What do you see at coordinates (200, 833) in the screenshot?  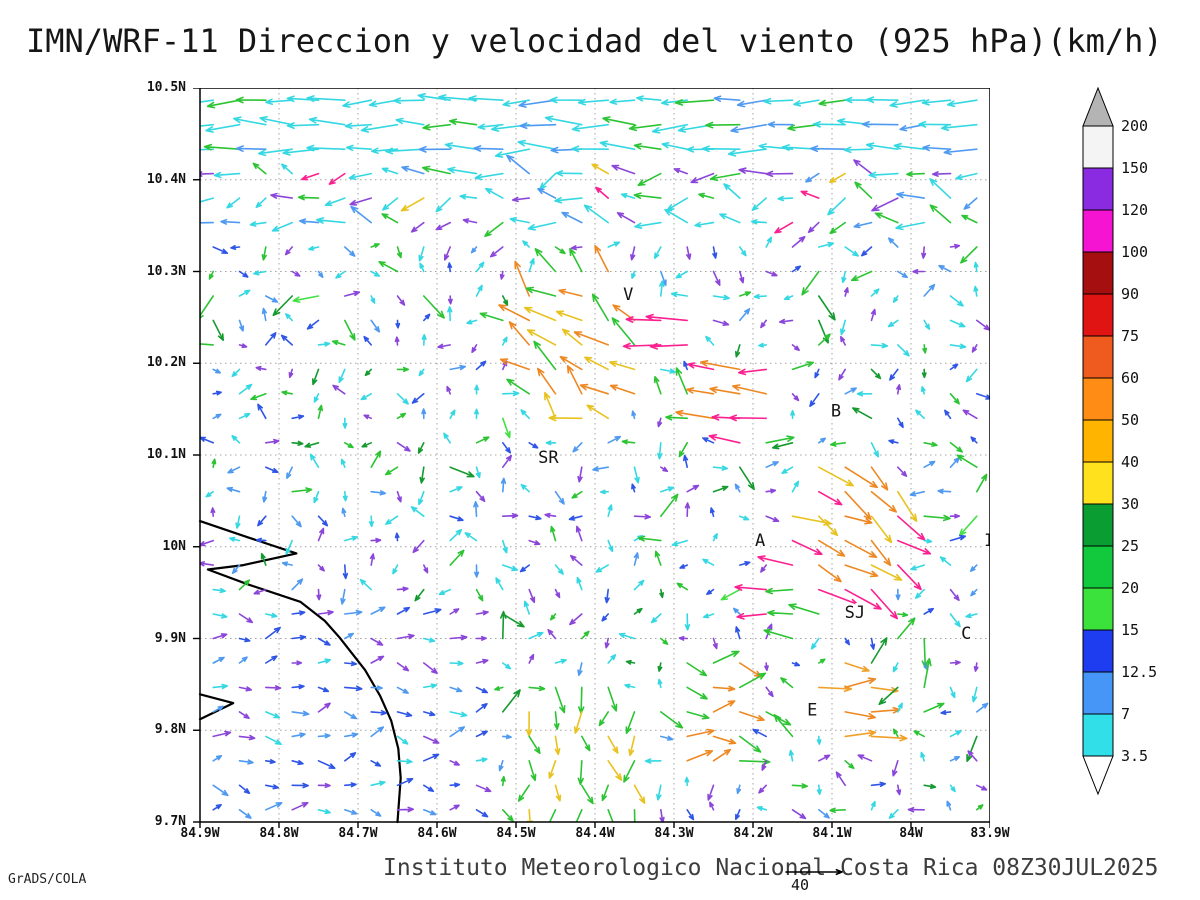 I see `x-tick-label: 84.9W` at bounding box center [200, 833].